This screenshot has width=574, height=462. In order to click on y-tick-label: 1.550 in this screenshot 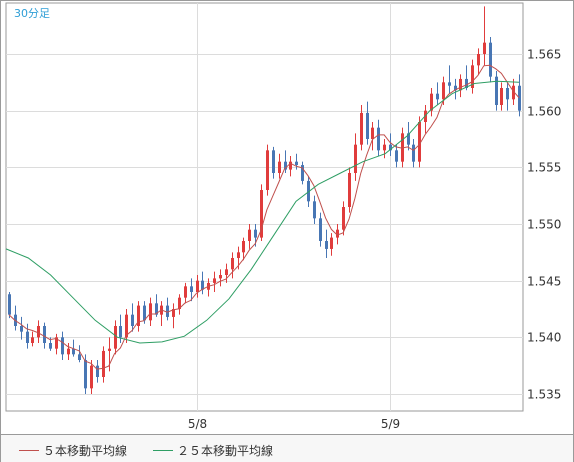, I will do `click(544, 225)`.